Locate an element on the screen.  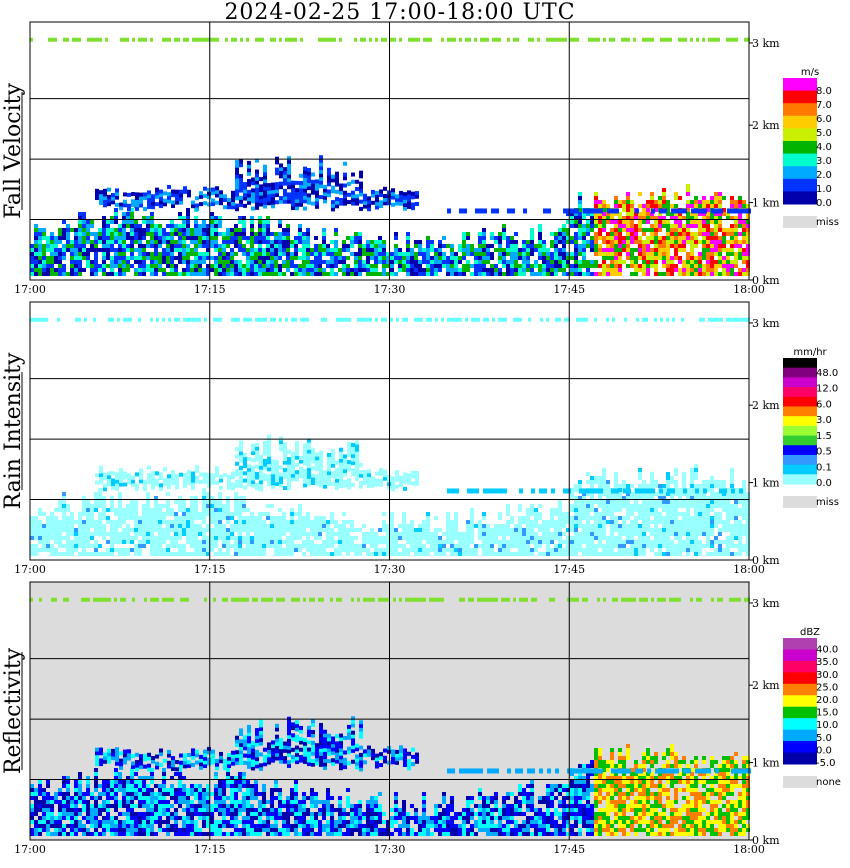
colorbar-swatch is located at coordinates (800, 148).